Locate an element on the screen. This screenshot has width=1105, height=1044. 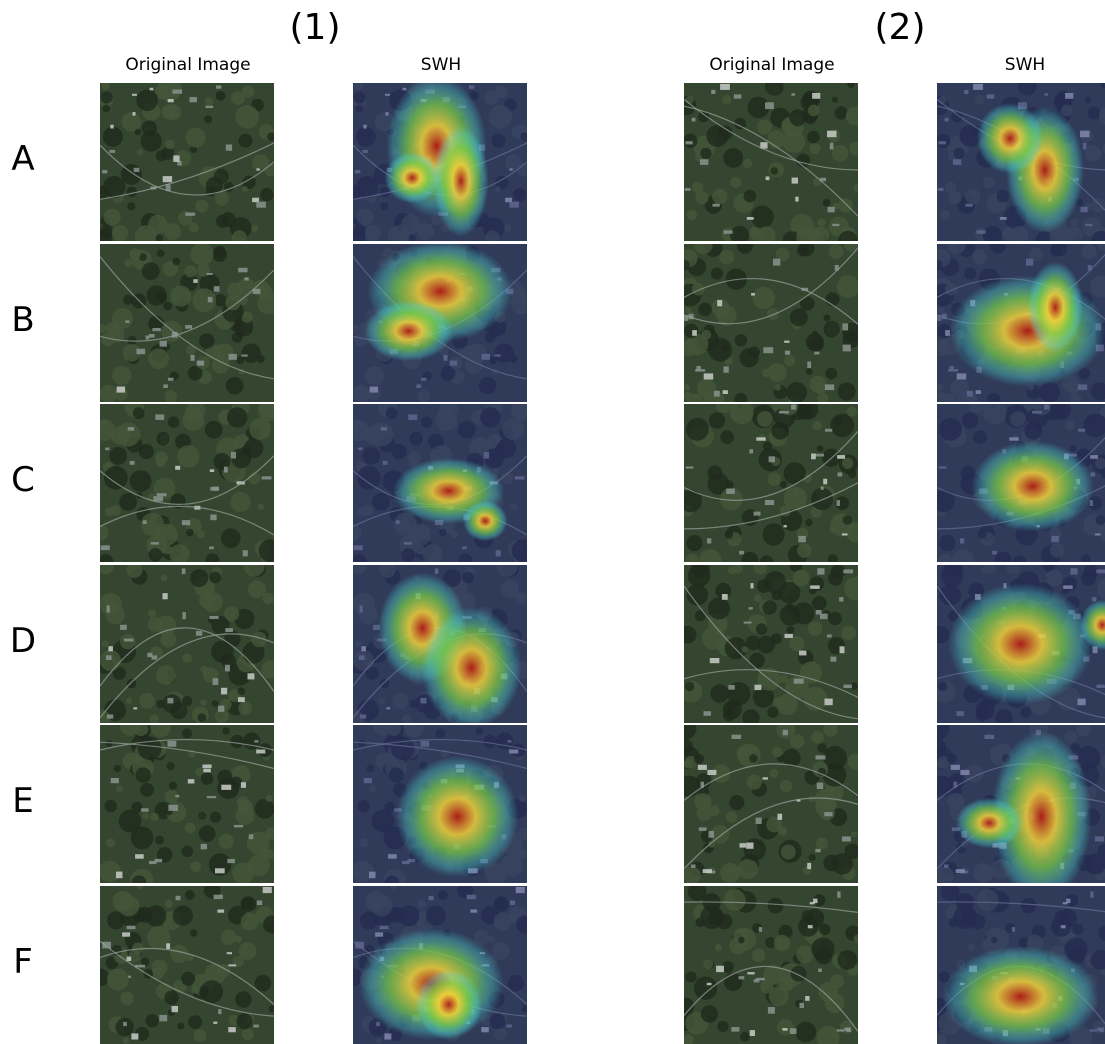
group-1-swh-header: SWH is located at coordinates (441, 65).